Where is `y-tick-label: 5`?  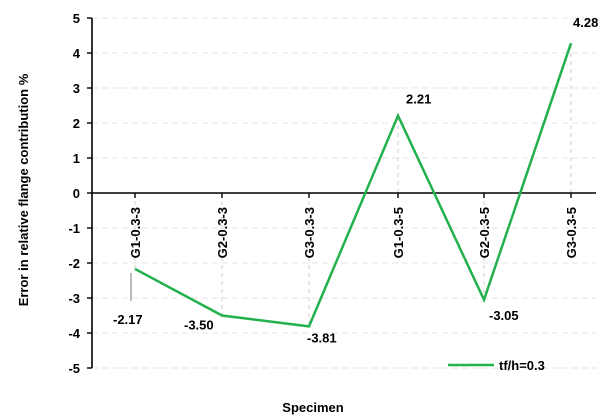
y-tick-label: 5 is located at coordinates (76, 18).